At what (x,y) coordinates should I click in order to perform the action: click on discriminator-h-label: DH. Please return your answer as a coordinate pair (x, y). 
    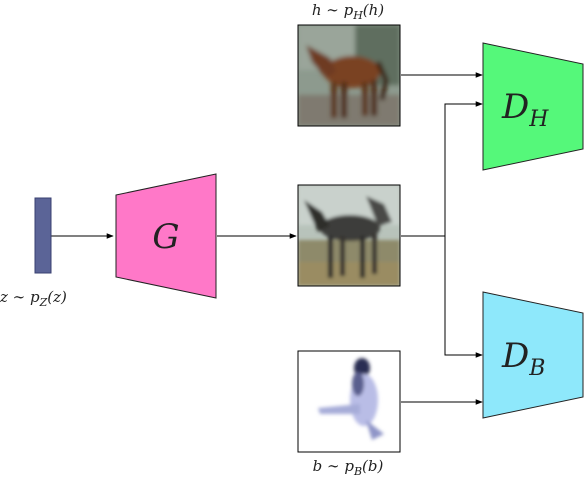
    Looking at the image, I should click on (525, 109).